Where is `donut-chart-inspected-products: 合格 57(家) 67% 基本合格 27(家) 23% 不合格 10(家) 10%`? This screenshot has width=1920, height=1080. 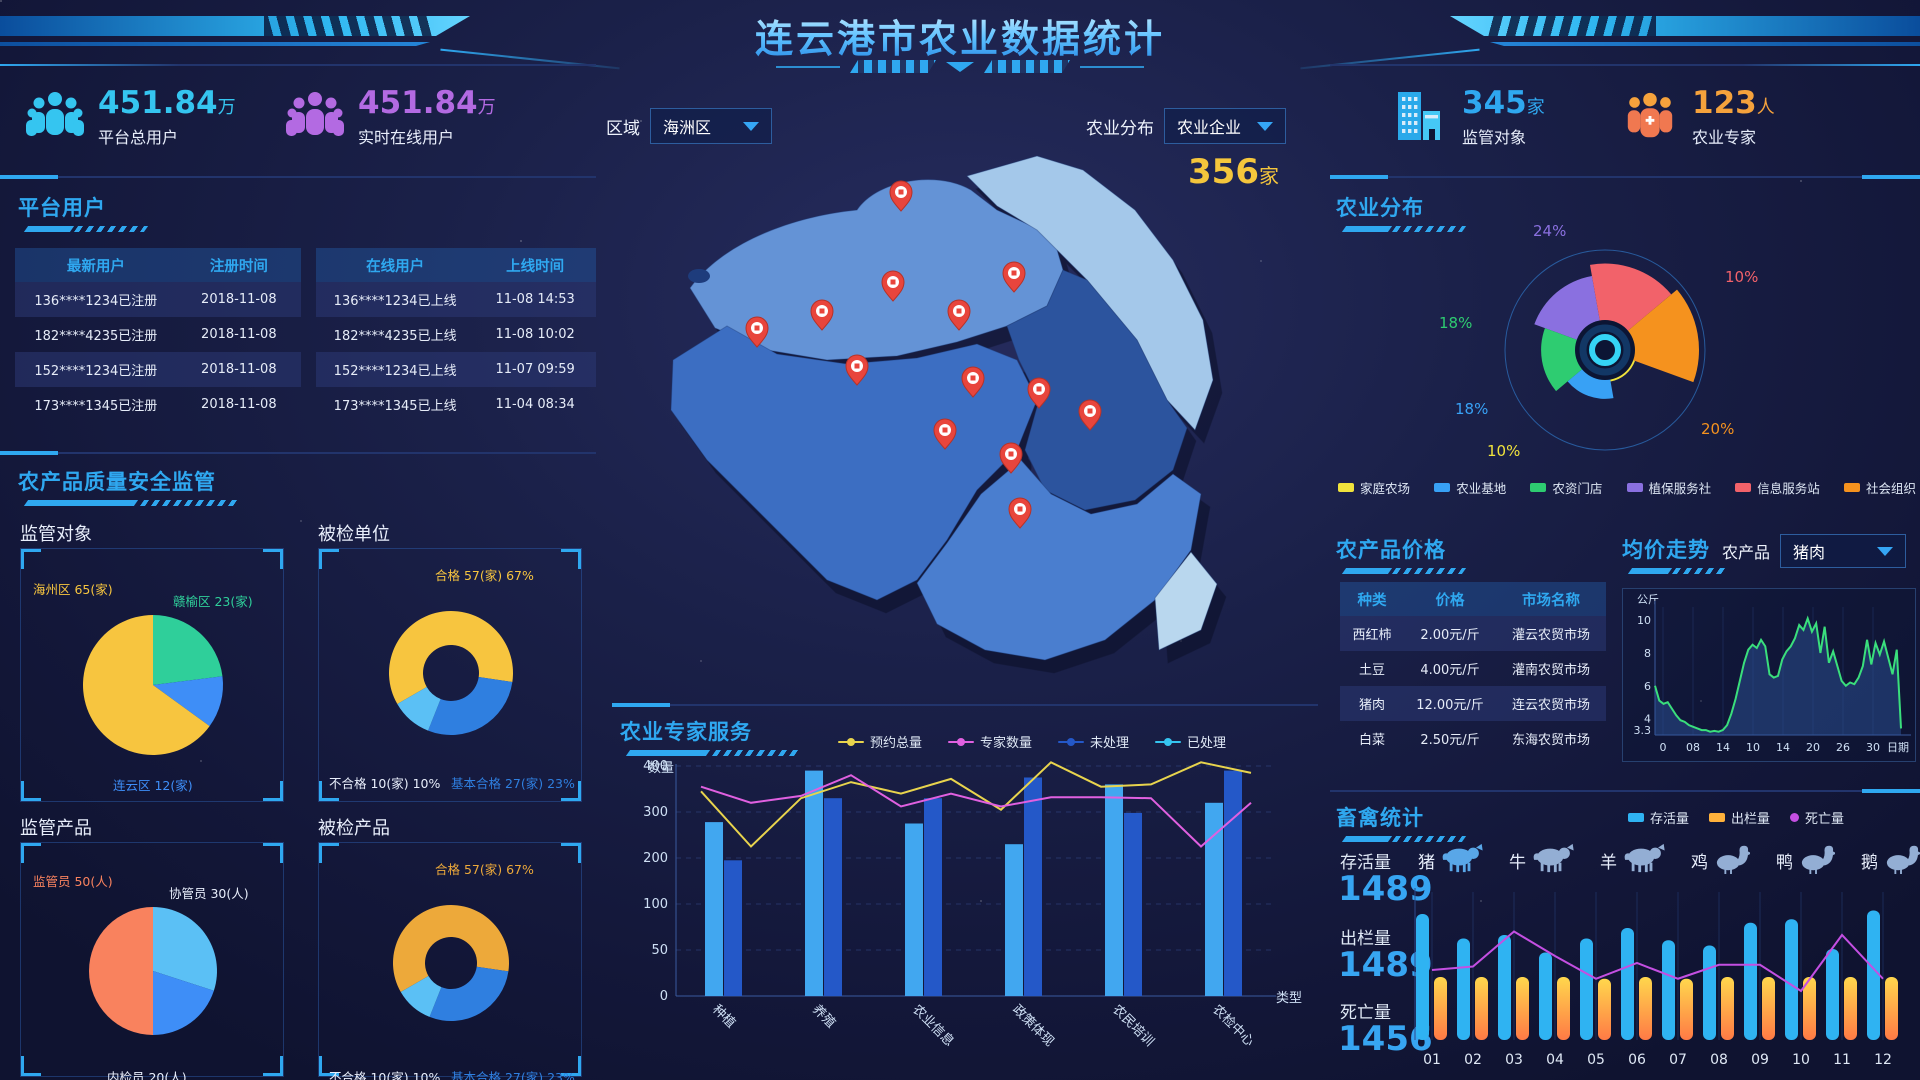
donut-chart-inspected-products: 合格 57(家) 67% 基本合格 27(家) 23% 不合格 10(家) 10% is located at coordinates (450, 961).